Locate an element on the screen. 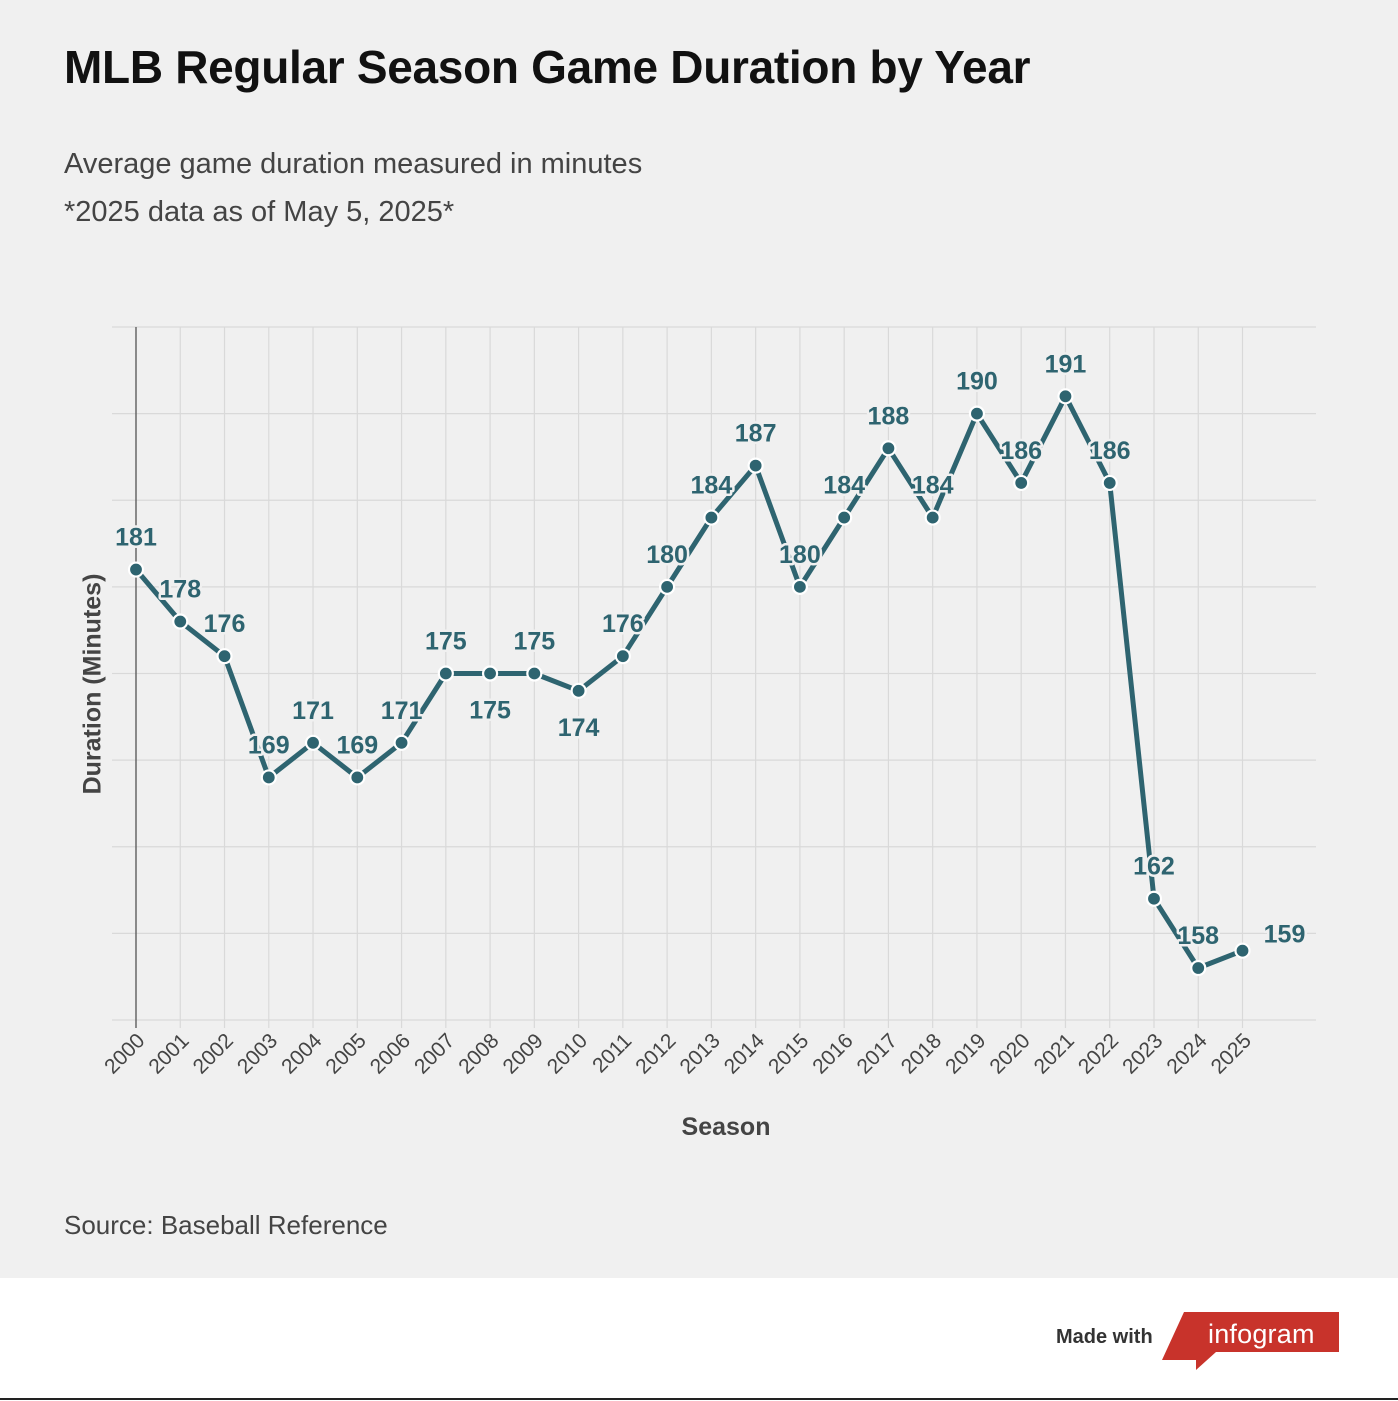 The height and width of the screenshot is (1401, 1398). x-tick-2016: 2016 is located at coordinates (832, 1053).